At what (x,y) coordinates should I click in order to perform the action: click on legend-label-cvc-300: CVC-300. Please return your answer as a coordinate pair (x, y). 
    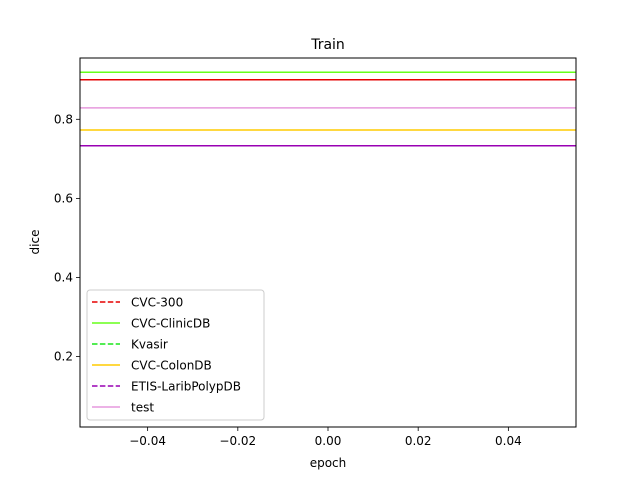
    Looking at the image, I should click on (157, 303).